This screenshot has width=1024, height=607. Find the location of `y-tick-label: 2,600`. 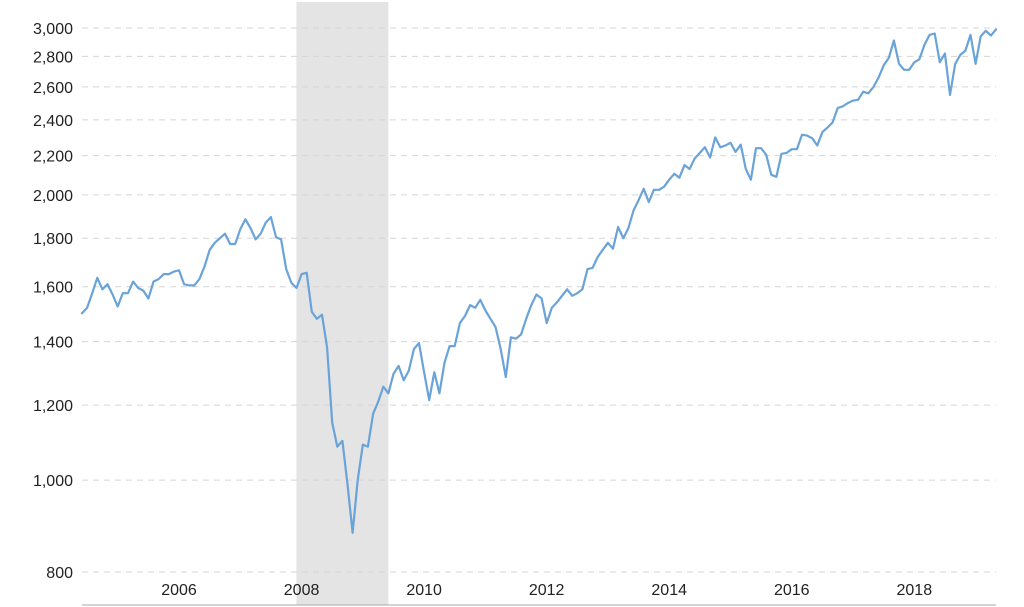

y-tick-label: 2,600 is located at coordinates (53, 88).